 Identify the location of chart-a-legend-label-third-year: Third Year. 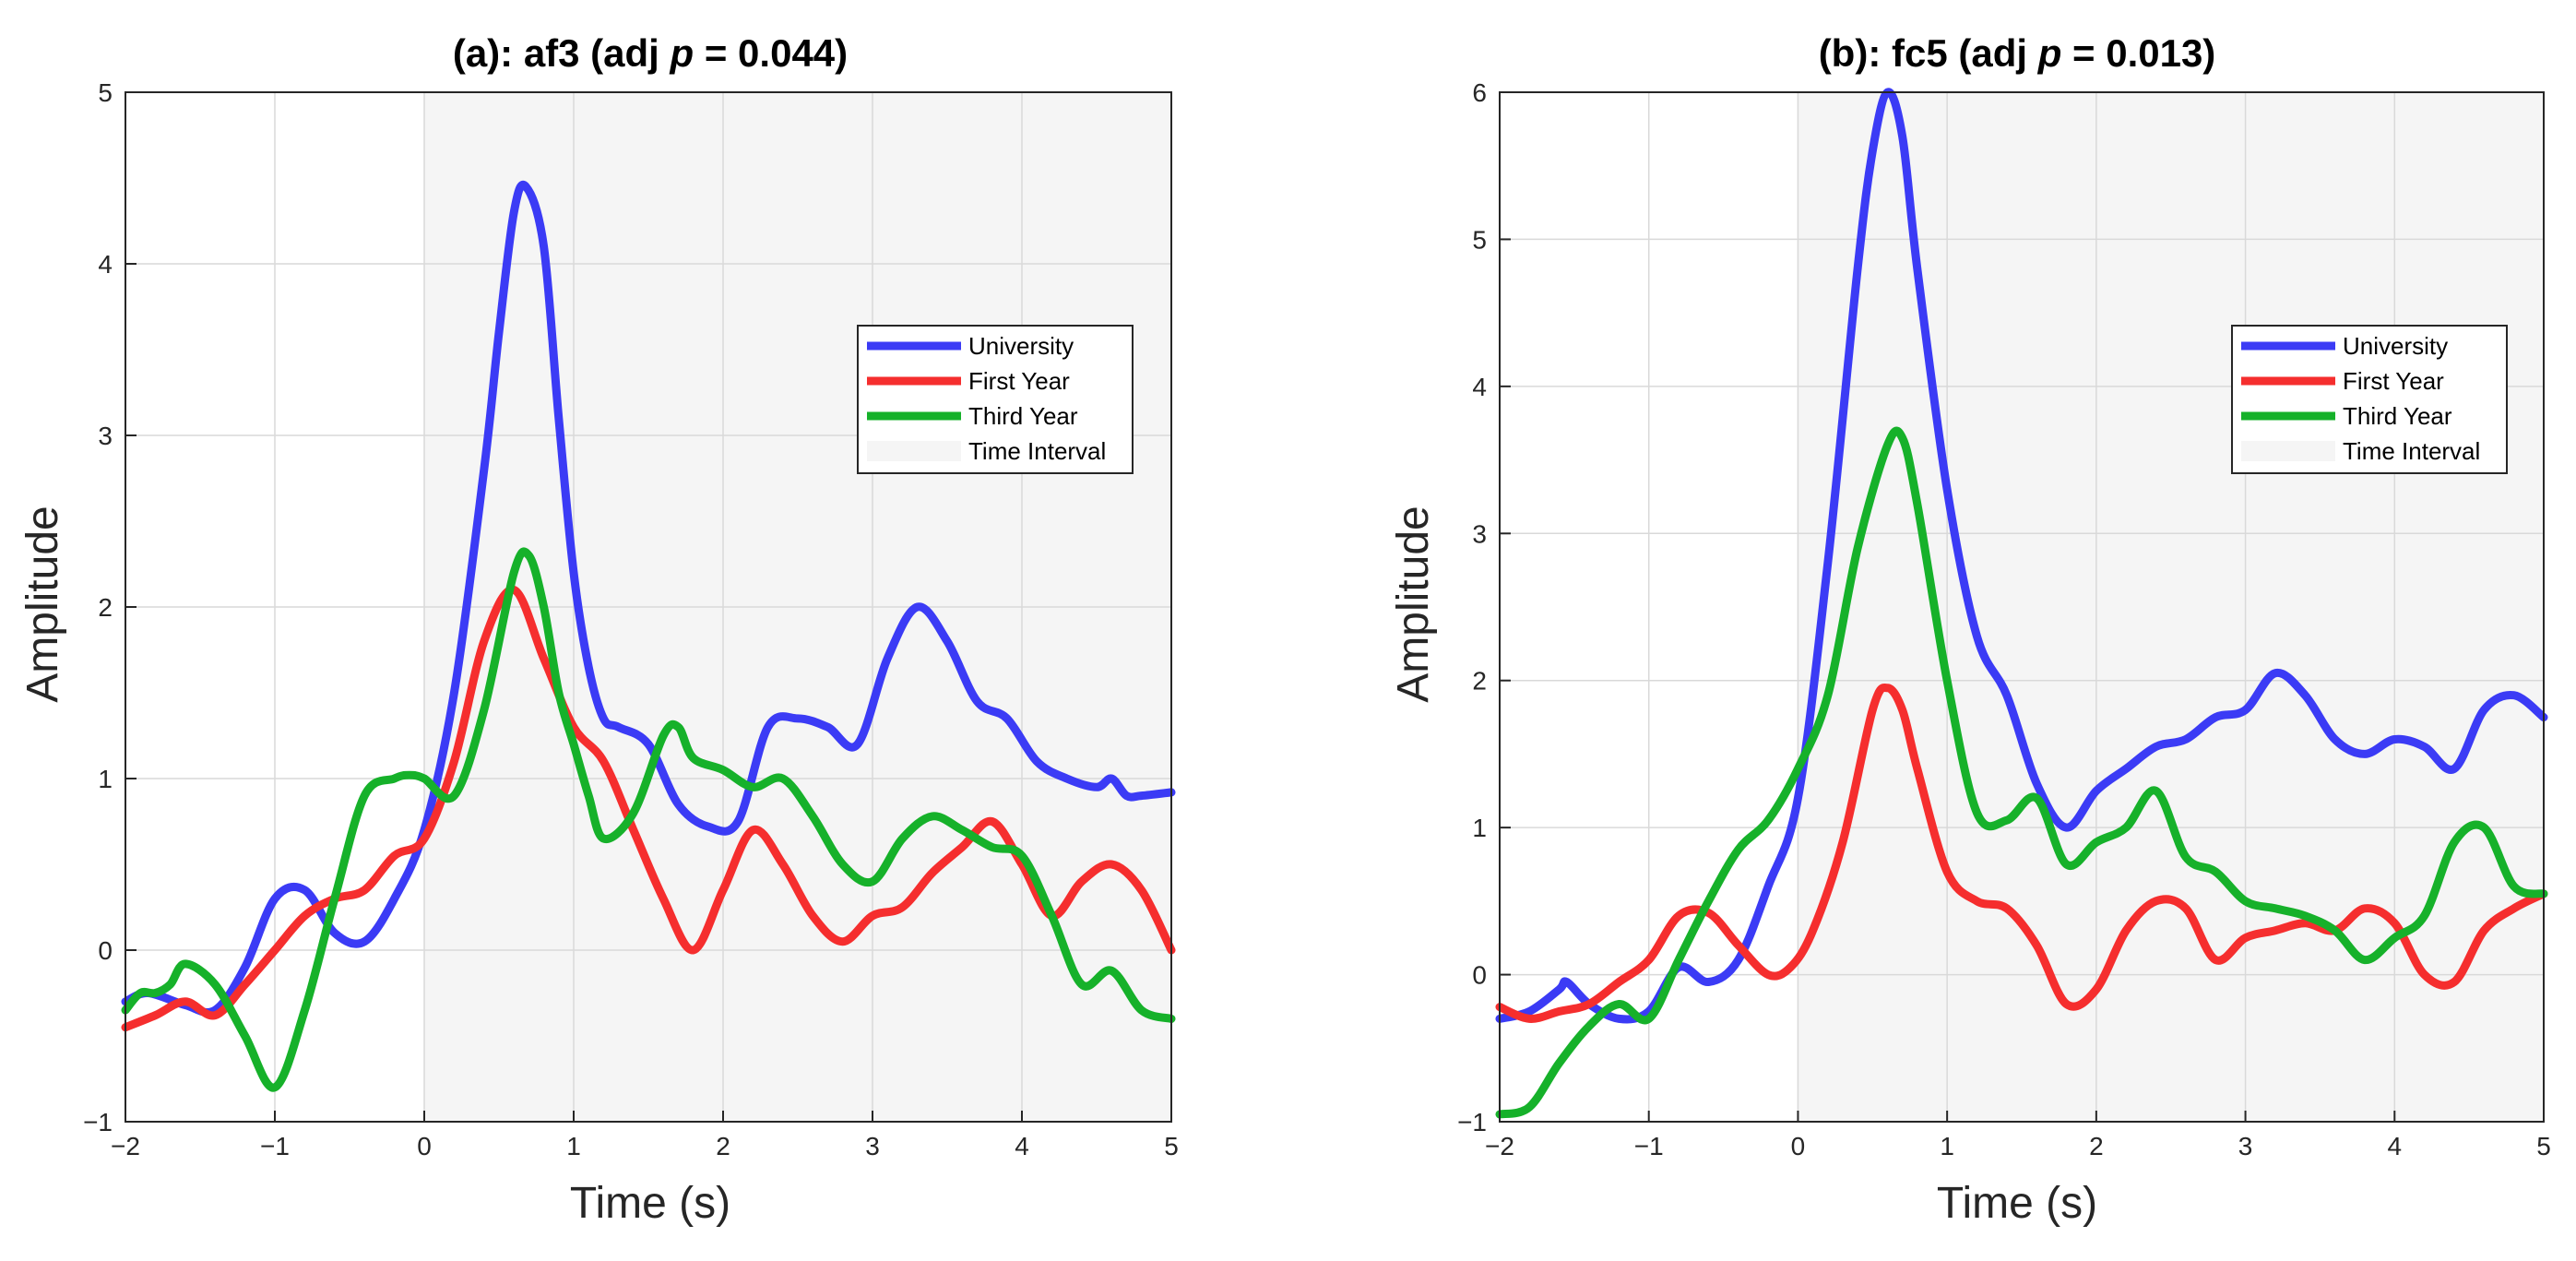
(1023, 416).